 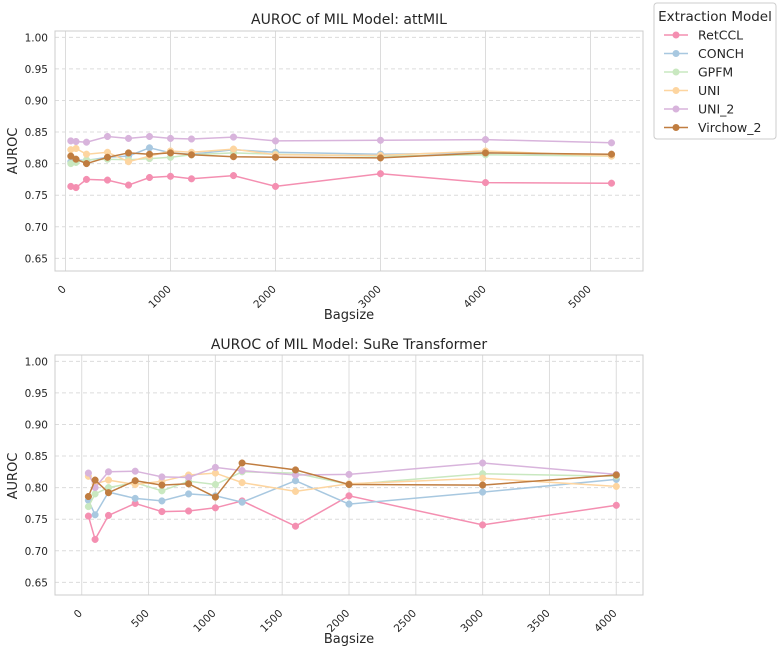 What do you see at coordinates (36, 489) in the screenshot?
I see `y-tick-label: 0.80` at bounding box center [36, 489].